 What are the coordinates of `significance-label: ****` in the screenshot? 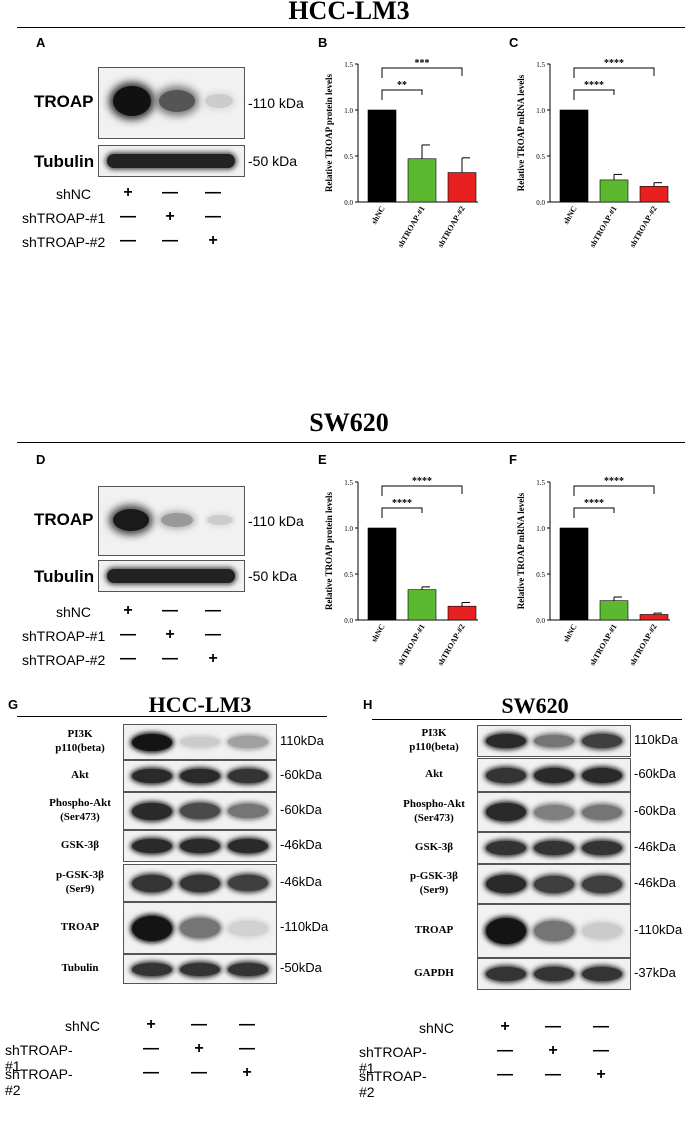 It's located at (614, 481).